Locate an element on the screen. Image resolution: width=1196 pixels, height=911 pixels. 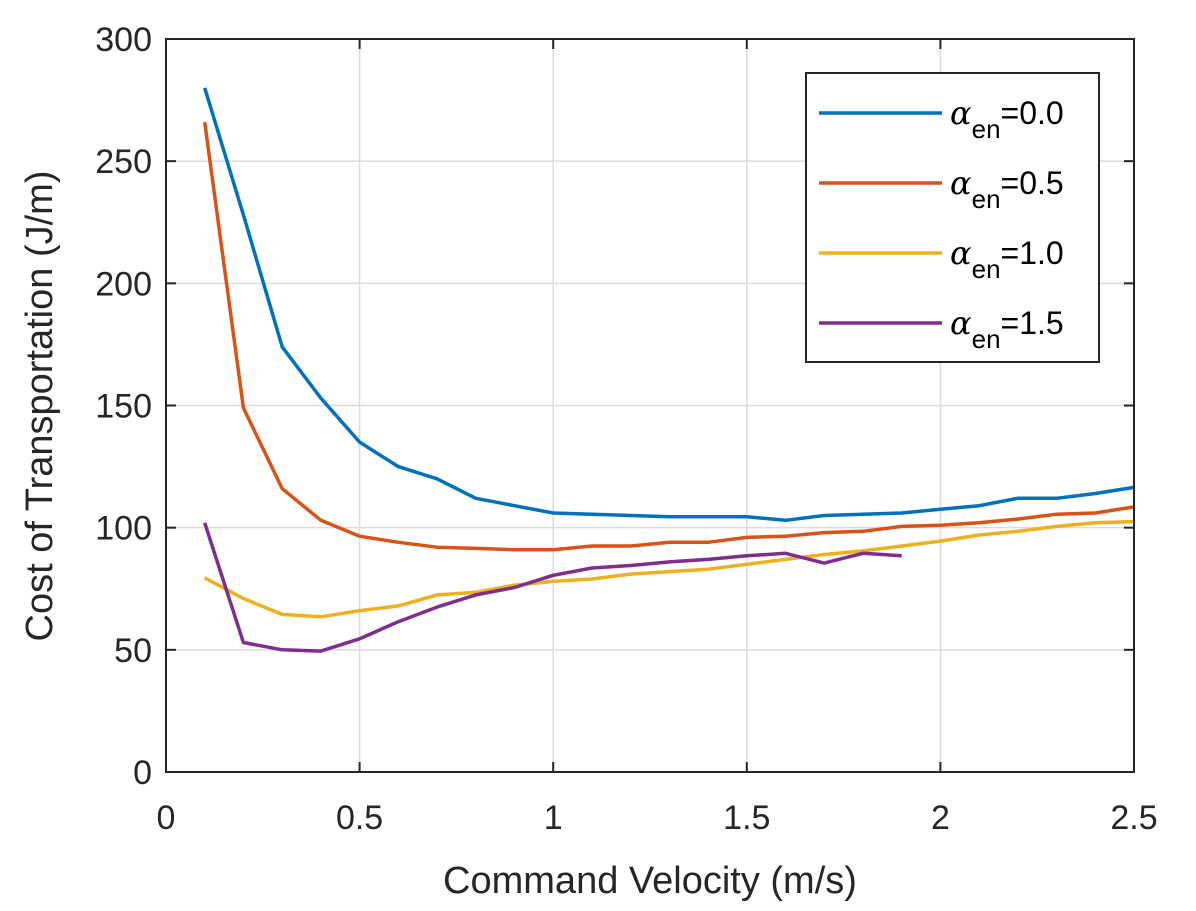
legend-label: αen=0.0 is located at coordinates (1007, 119).